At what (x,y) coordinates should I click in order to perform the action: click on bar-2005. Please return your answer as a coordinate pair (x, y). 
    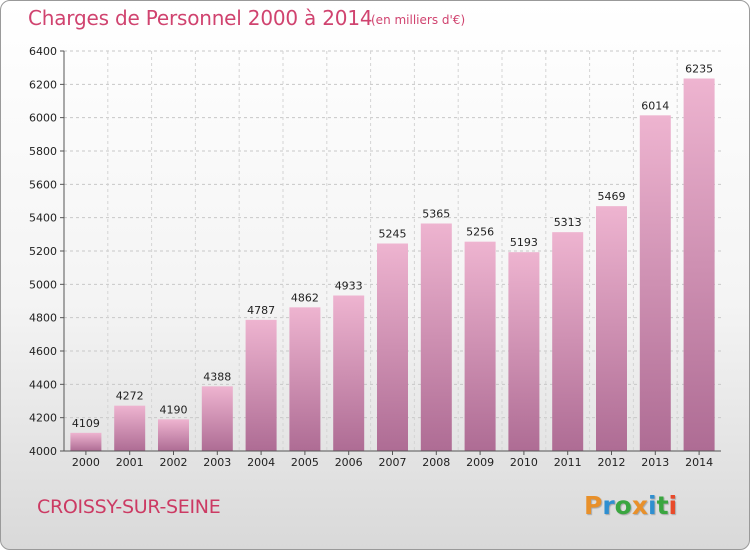
    Looking at the image, I should click on (305, 379).